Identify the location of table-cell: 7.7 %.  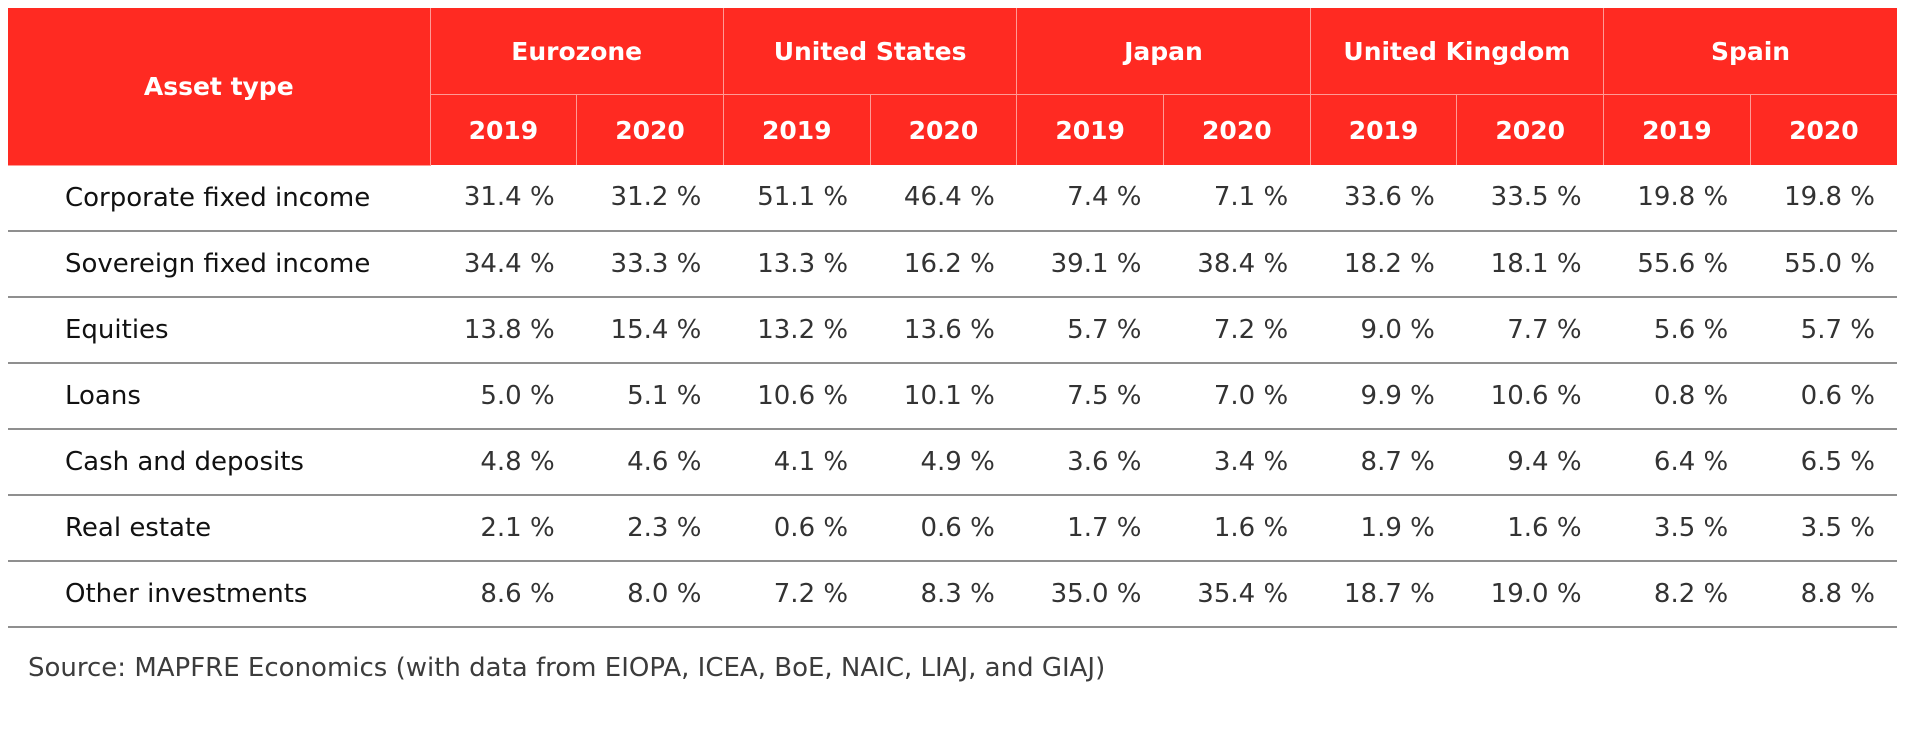
(1530, 330).